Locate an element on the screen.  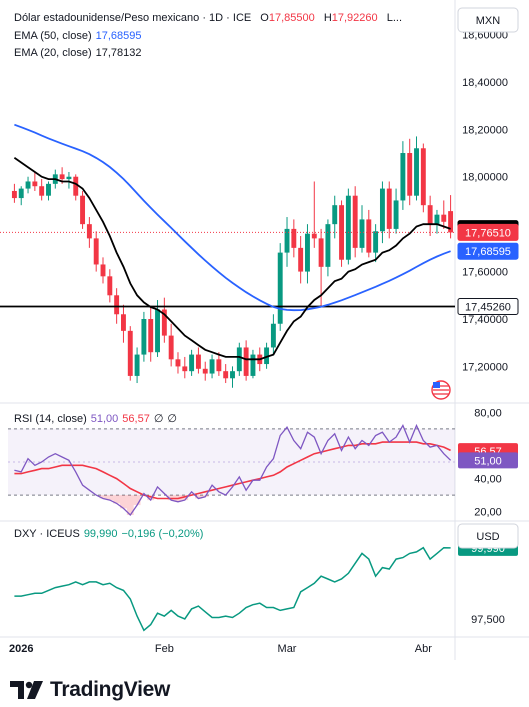
ema20-legend: EMA (20, close) 17,78132 is located at coordinates (78, 53).